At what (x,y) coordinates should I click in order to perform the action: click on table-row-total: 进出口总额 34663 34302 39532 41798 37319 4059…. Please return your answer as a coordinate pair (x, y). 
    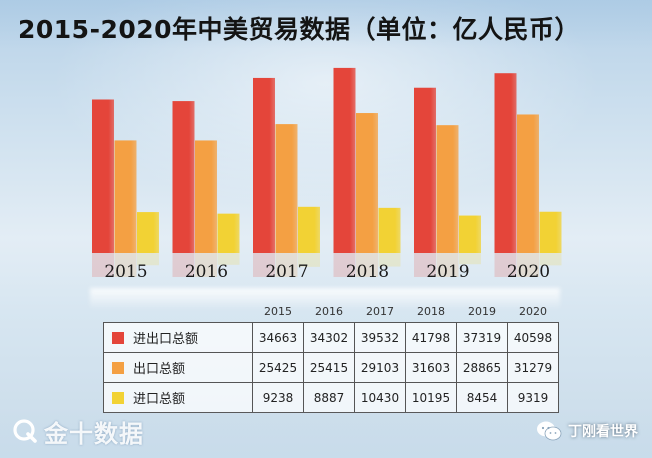
    Looking at the image, I should click on (331, 337).